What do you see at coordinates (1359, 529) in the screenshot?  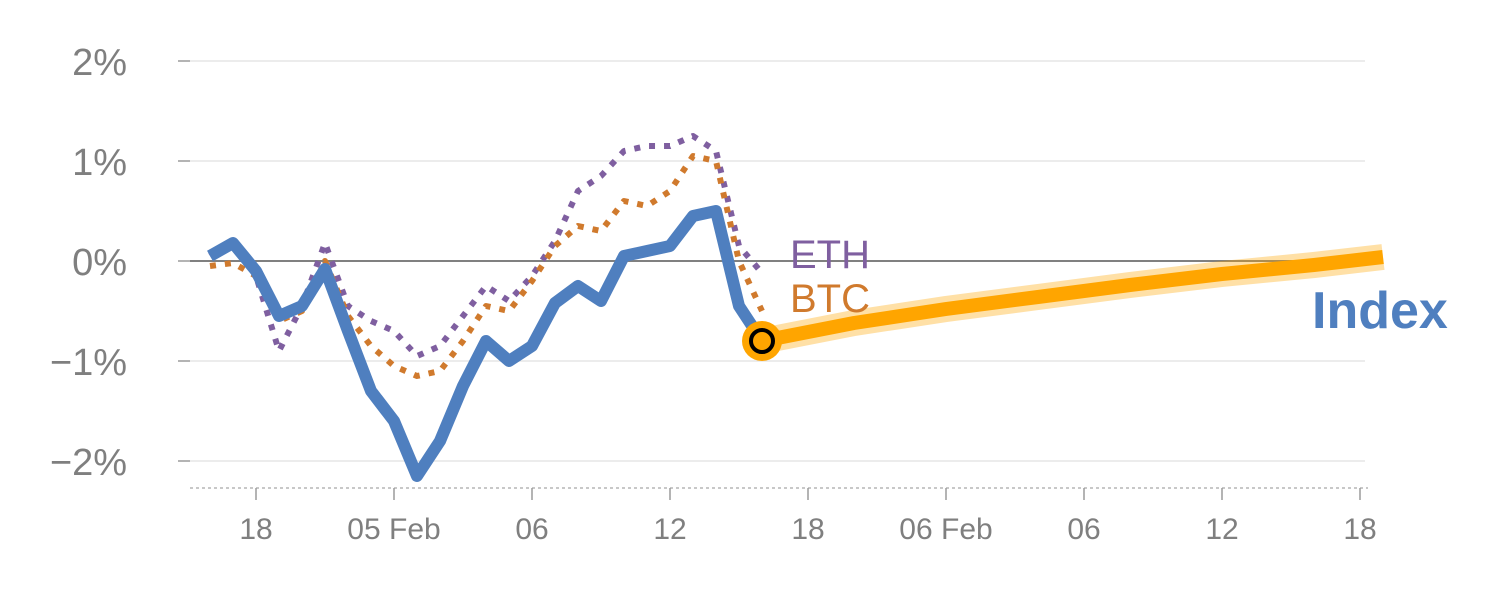 I see `x-tick-label-8: 18` at bounding box center [1359, 529].